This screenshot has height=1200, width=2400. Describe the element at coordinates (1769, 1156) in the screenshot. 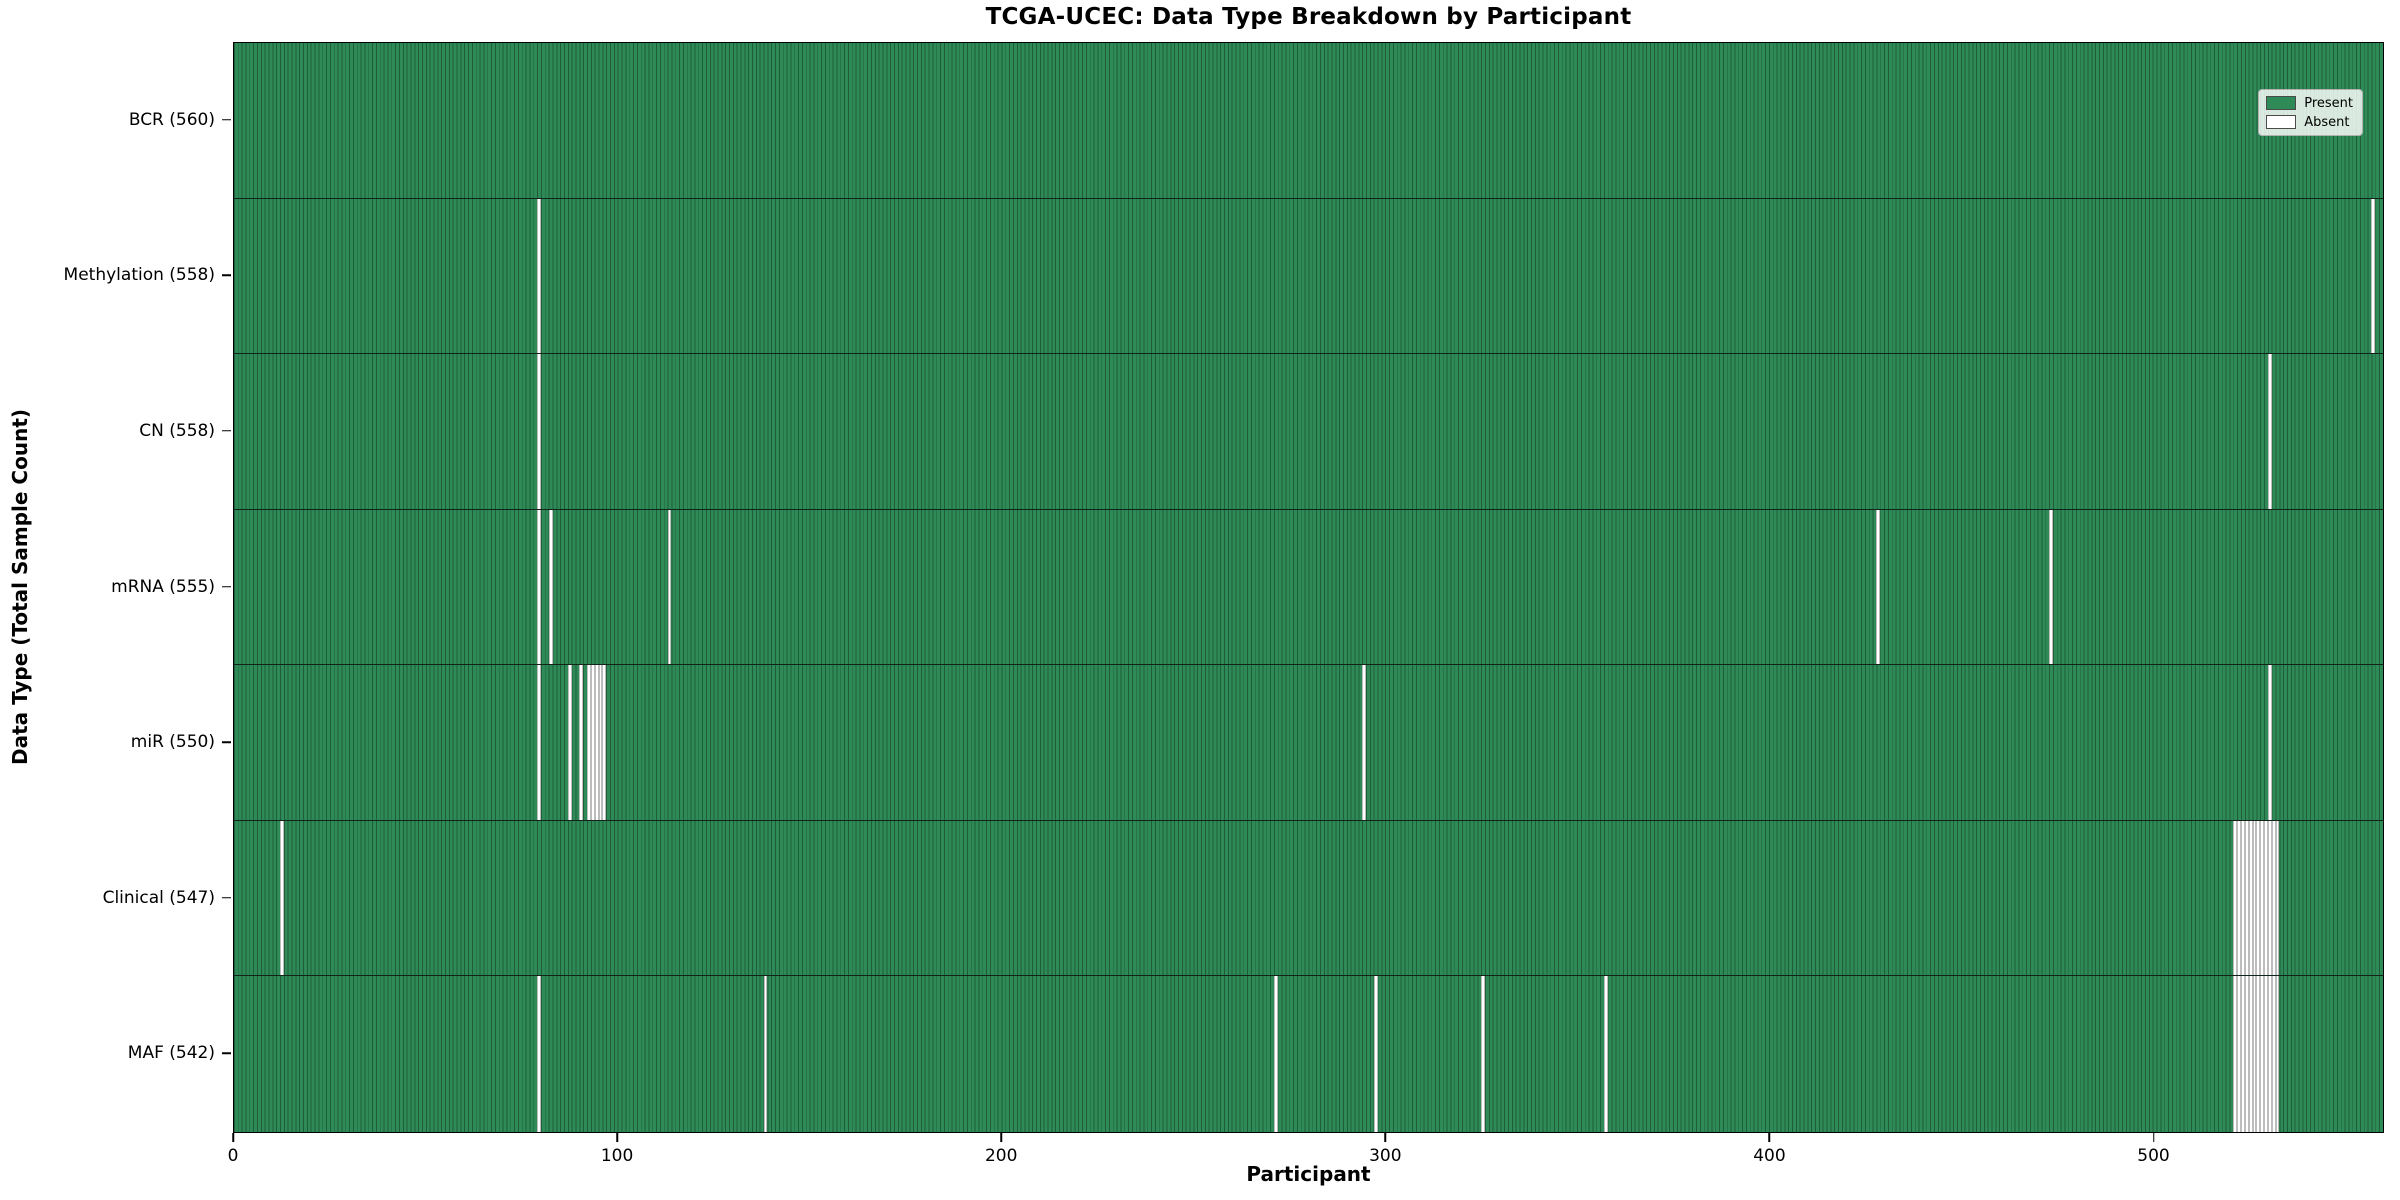

I see `x-tick-label-400: 400` at that location.